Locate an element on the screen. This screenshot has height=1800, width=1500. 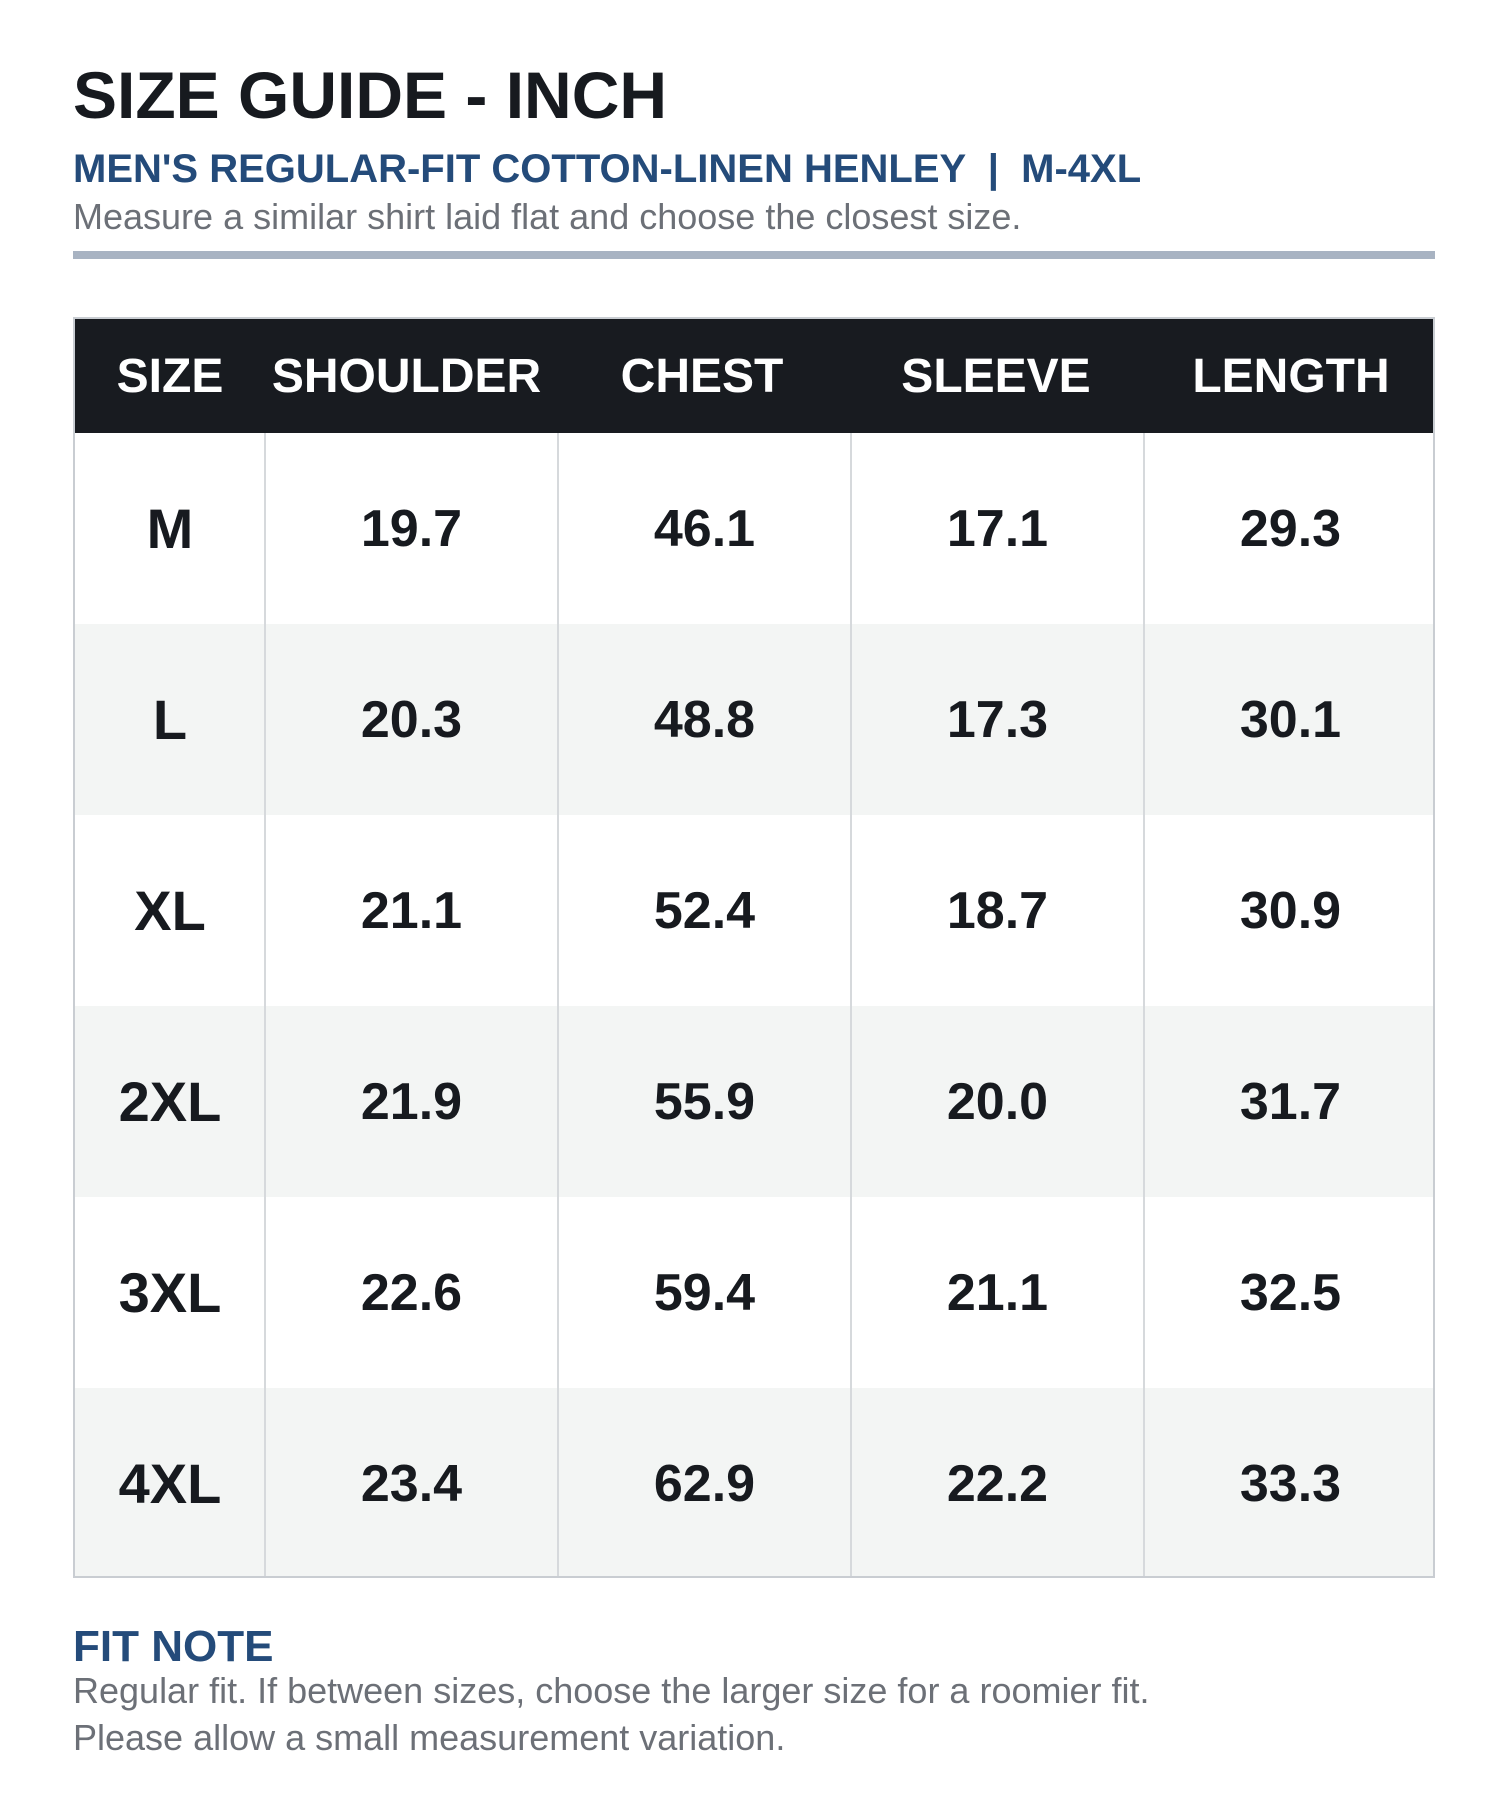
size-cell: 2XL is located at coordinates (170, 1101).